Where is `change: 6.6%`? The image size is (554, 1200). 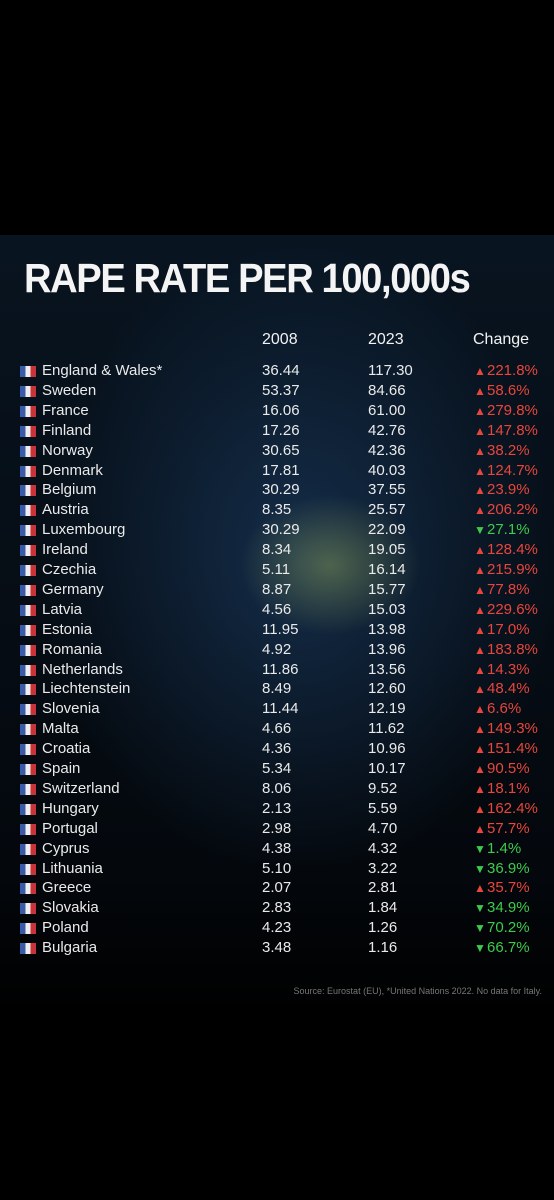 change: 6.6% is located at coordinates (504, 709).